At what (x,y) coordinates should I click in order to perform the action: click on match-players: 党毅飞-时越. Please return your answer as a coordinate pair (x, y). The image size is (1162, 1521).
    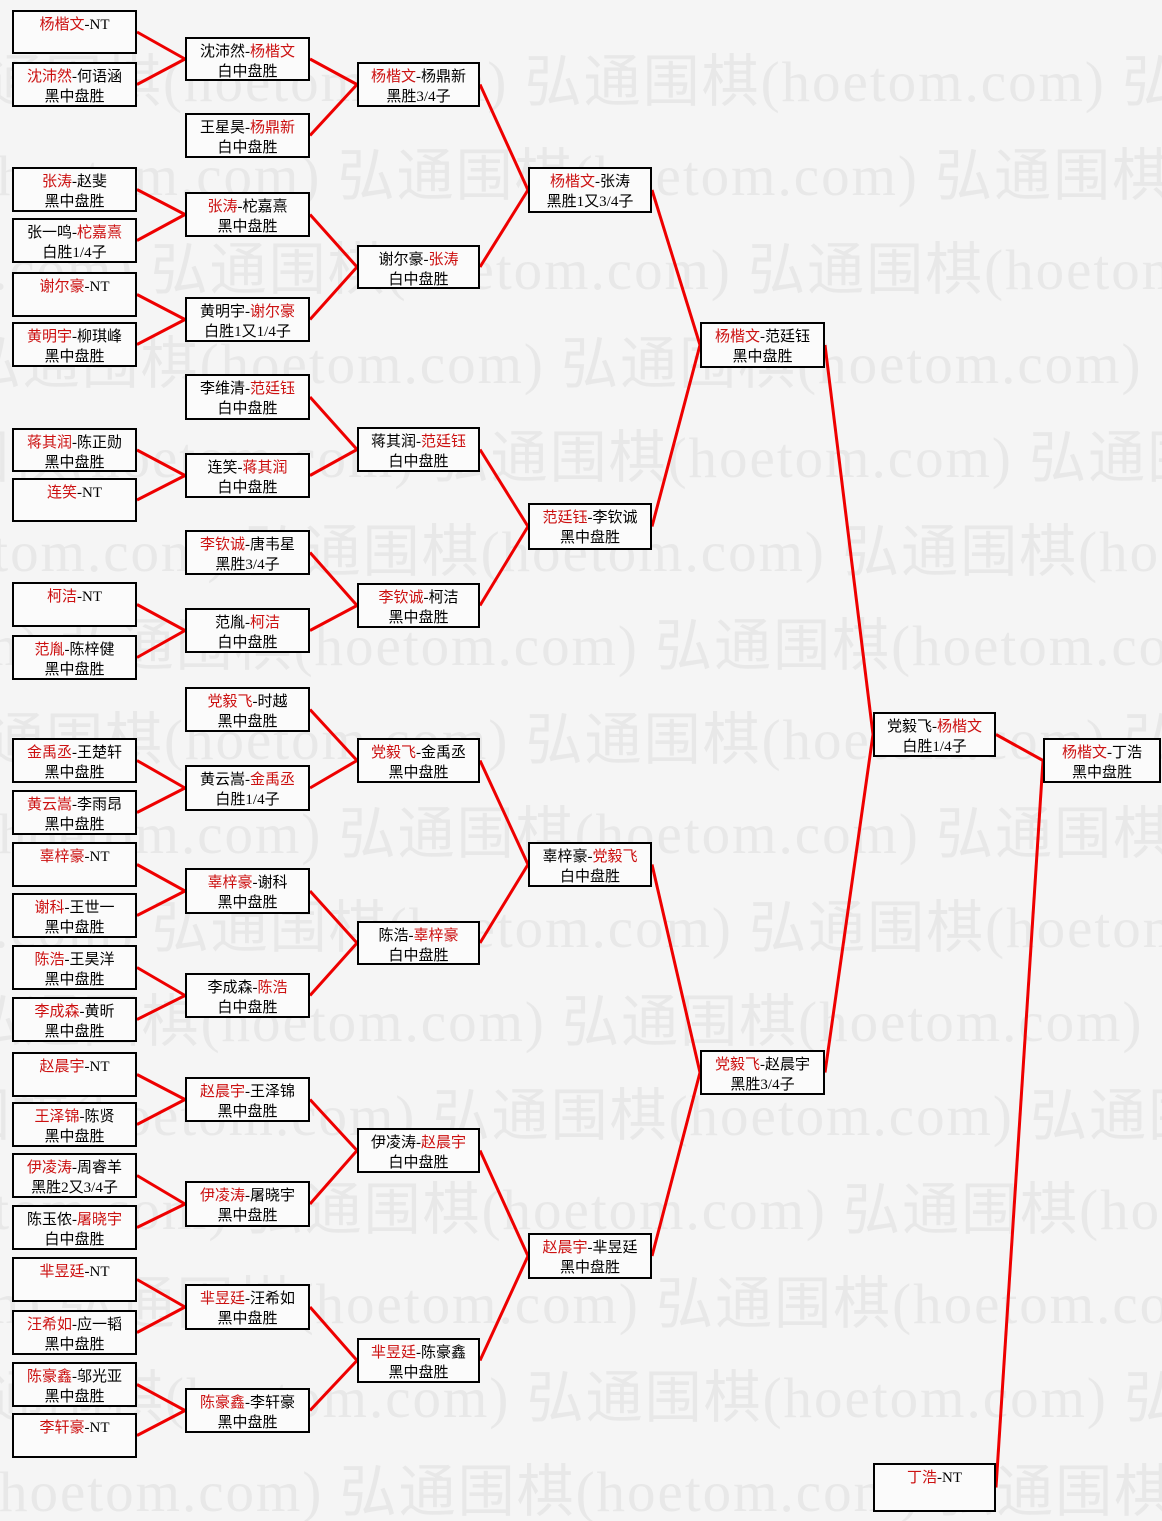
    Looking at the image, I should click on (247, 702).